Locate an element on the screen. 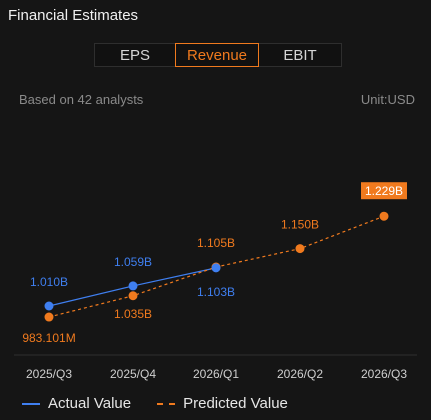 The image size is (431, 420). x-tick-label: 2026/Q3 is located at coordinates (384, 374).